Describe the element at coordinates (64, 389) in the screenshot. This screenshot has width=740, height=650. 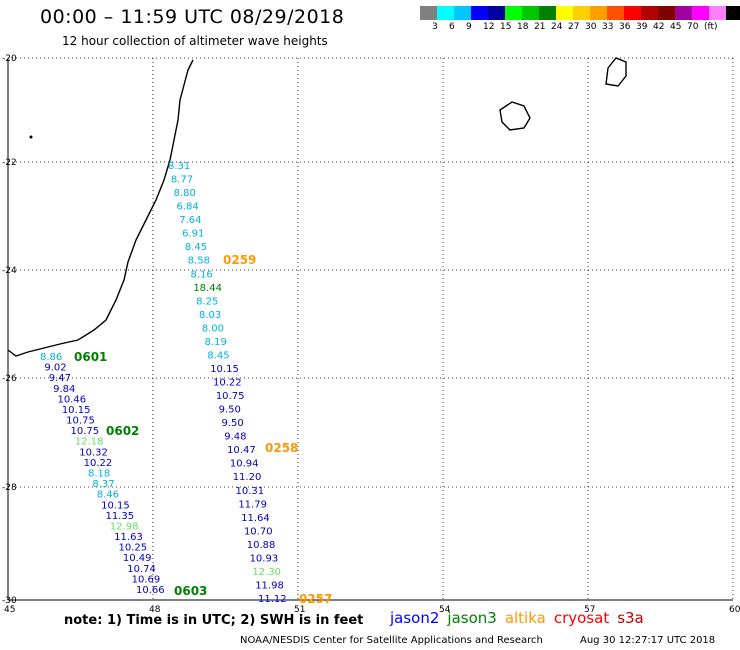
I see `wave-height-label: 9.84` at that location.